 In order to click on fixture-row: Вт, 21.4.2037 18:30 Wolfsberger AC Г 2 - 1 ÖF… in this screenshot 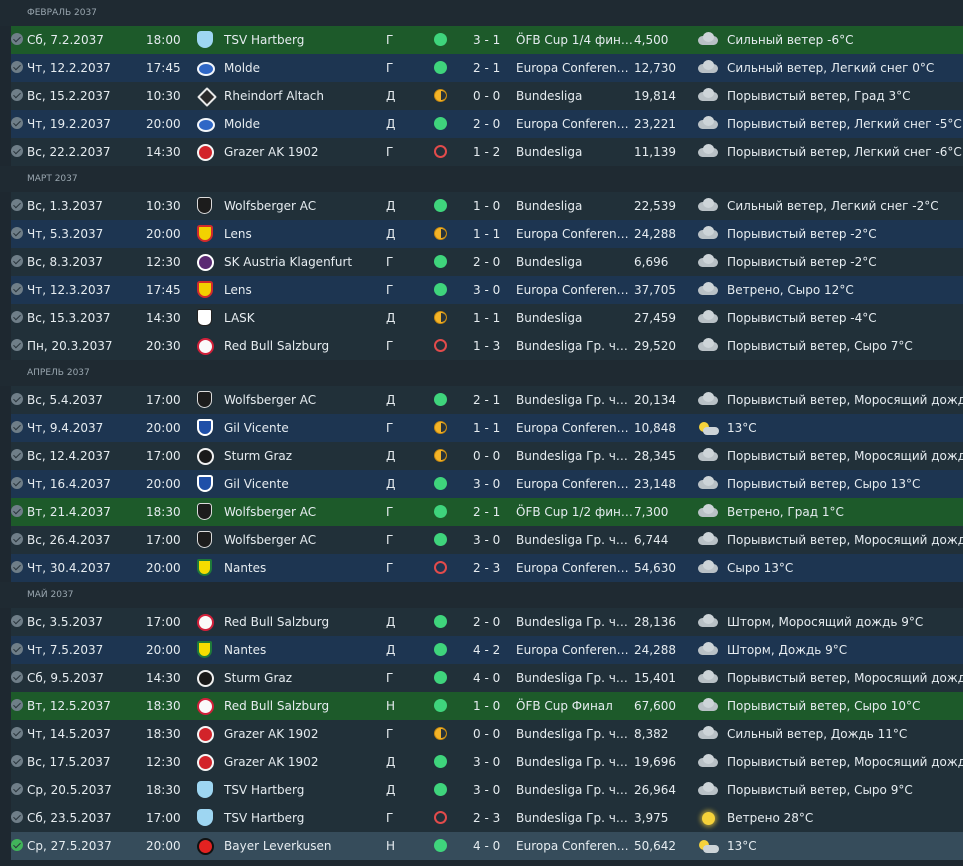, I will do `click(487, 512)`.